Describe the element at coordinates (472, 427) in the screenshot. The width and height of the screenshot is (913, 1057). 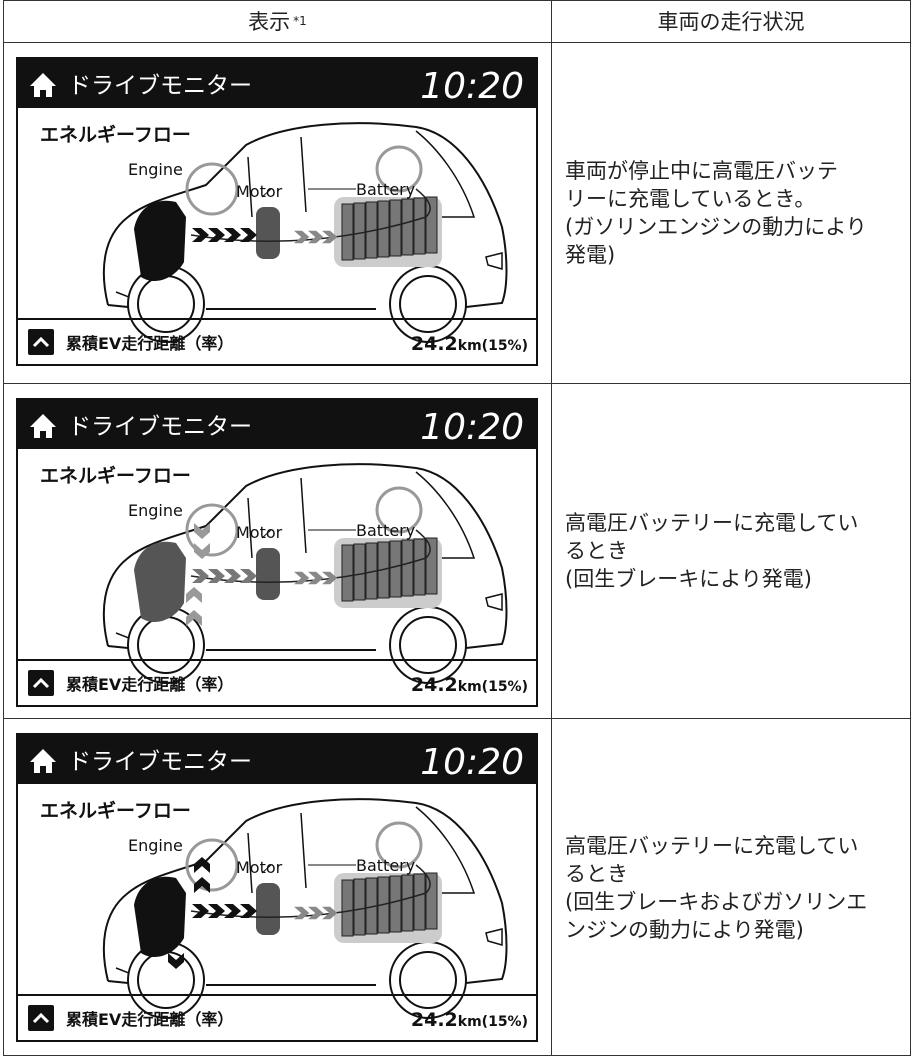
I see `clock: 10:20` at that location.